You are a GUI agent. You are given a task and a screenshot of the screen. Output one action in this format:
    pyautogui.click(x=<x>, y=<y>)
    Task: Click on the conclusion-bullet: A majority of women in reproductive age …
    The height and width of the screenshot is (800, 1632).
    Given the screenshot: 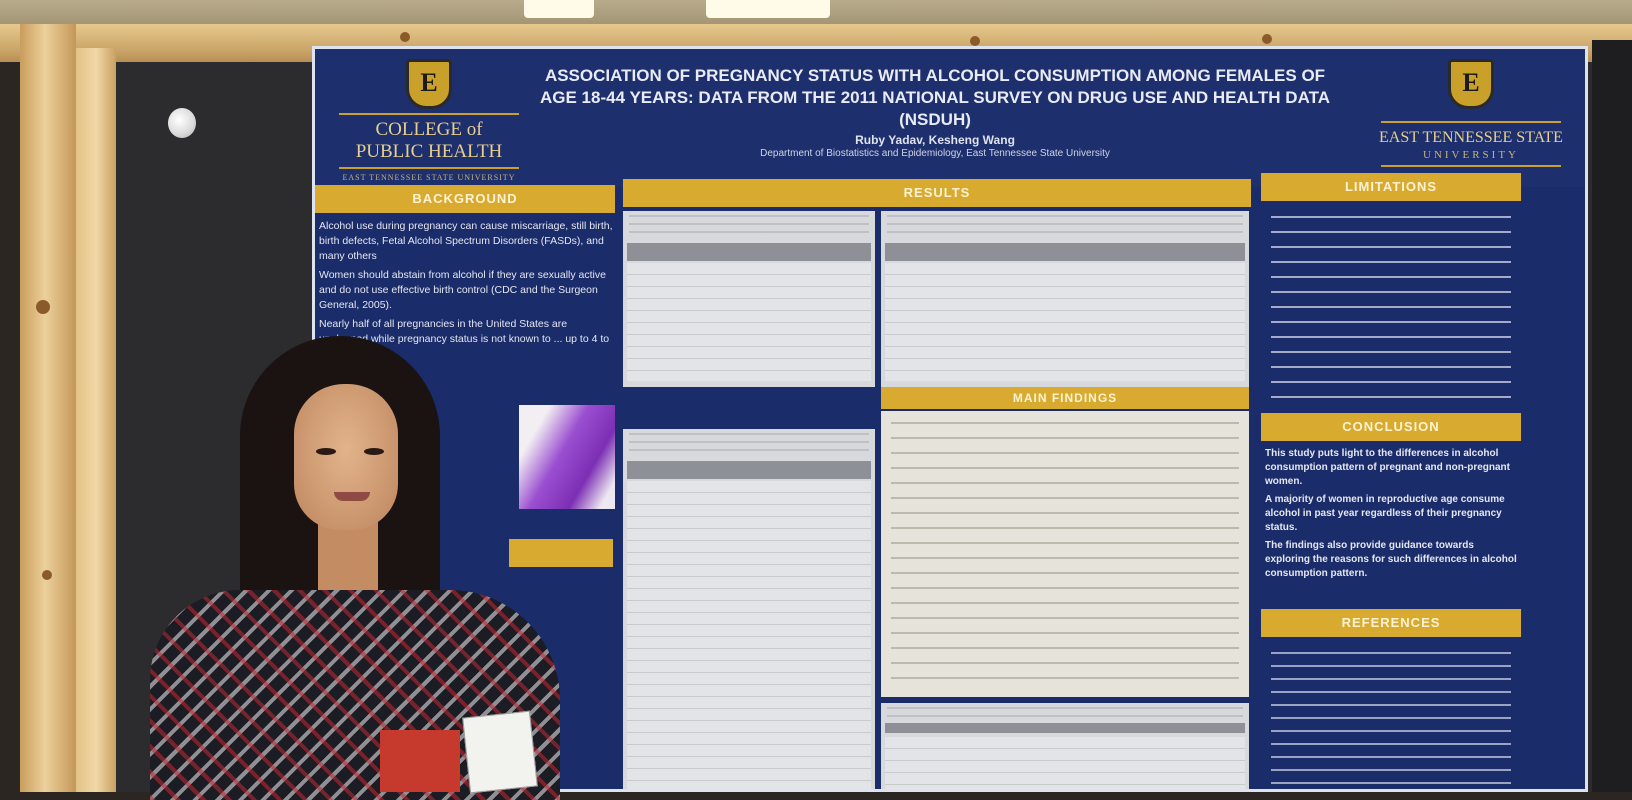 What is the action you would take?
    pyautogui.click(x=1385, y=513)
    